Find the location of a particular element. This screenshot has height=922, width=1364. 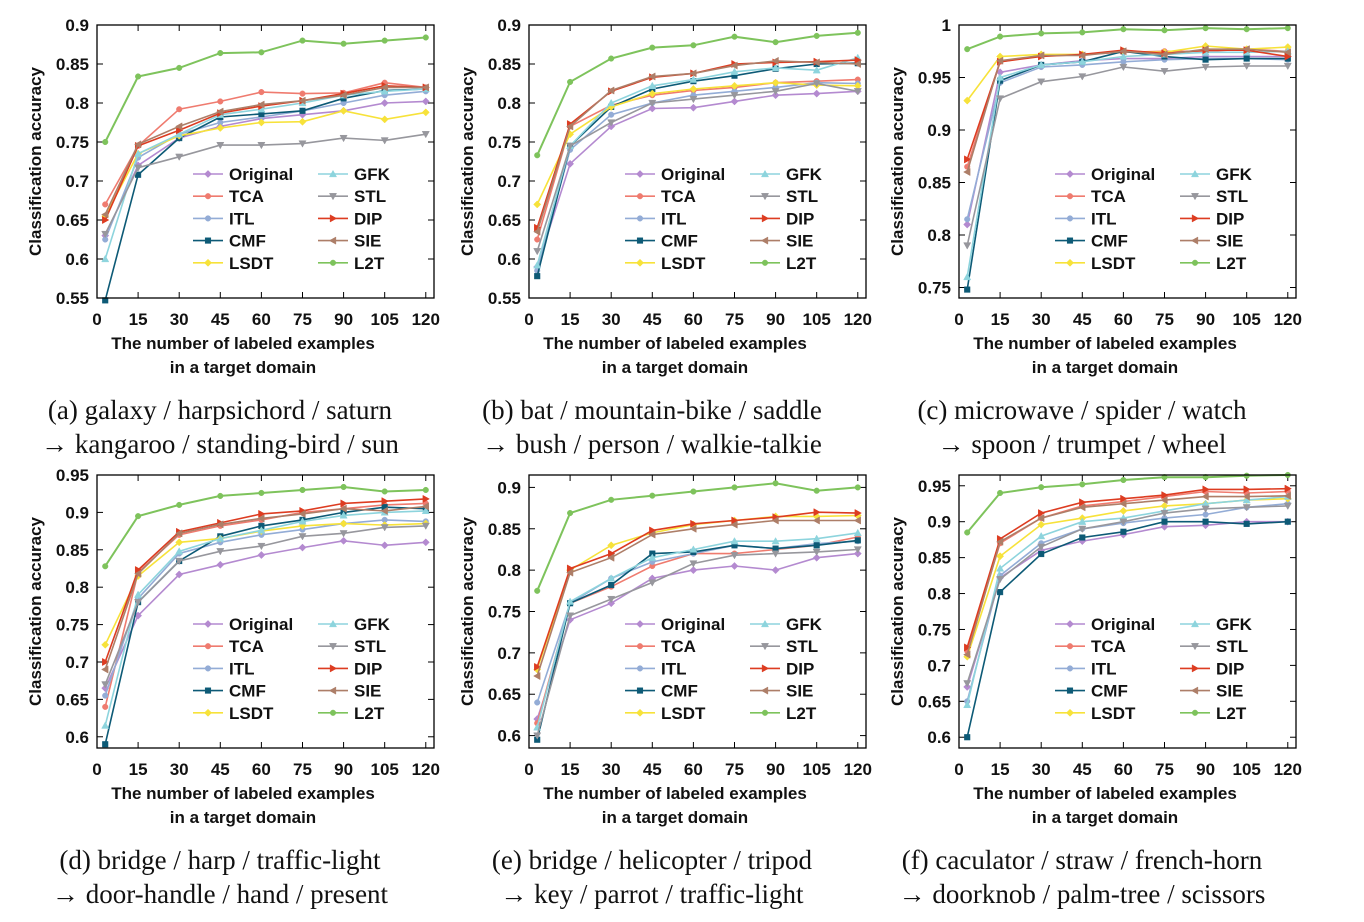

x-tick-label: 45 is located at coordinates (220, 769).